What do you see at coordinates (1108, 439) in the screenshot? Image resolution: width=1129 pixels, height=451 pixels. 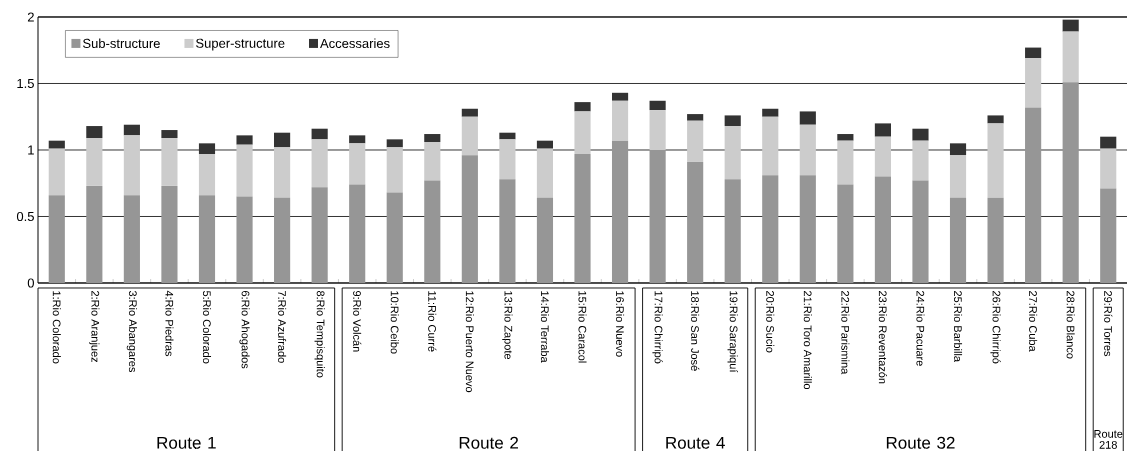 I see `text: Route 218` at bounding box center [1108, 439].